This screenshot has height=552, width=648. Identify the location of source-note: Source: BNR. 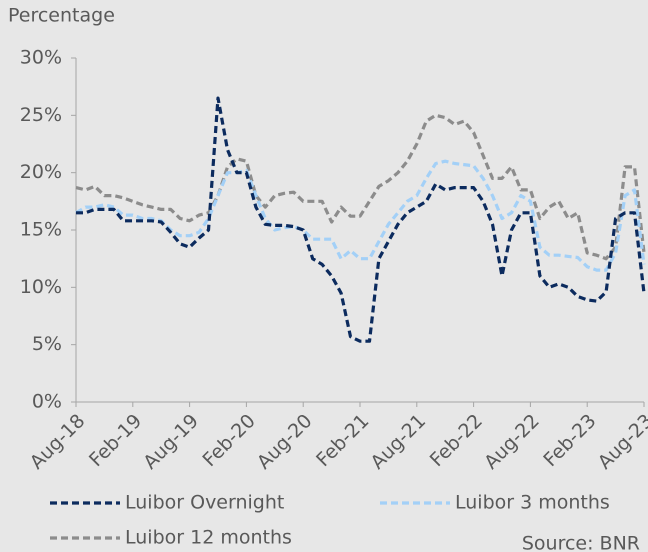
(581, 542).